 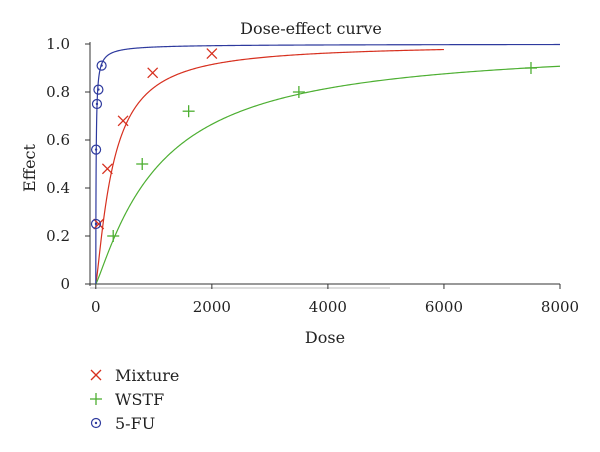 I want to click on y-tick-label: 0.8, so click(x=58, y=92).